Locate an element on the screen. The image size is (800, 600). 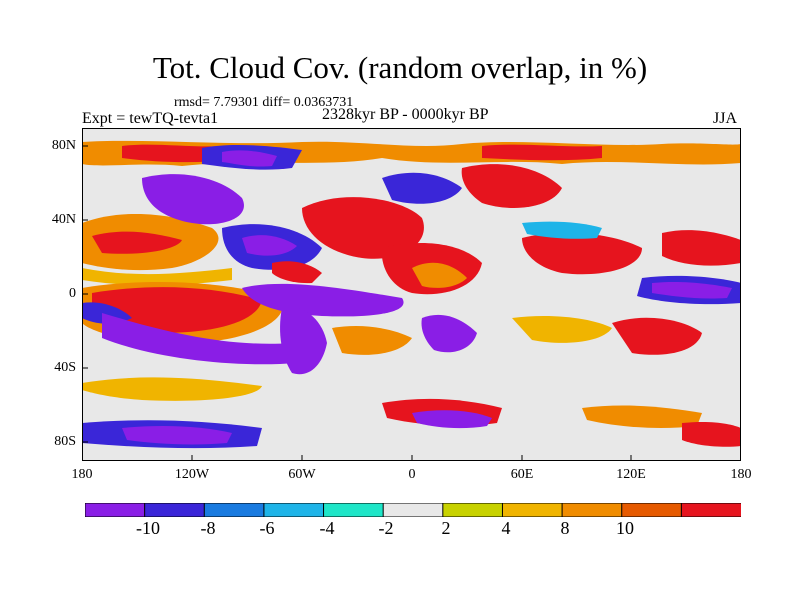
na-purple is located at coordinates (193, 199).